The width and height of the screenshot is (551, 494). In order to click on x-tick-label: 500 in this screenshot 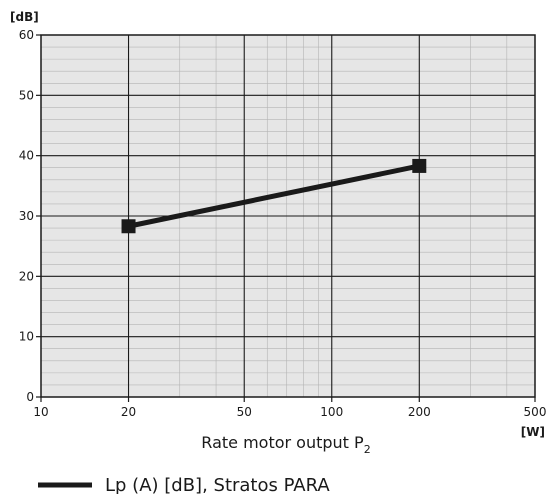, I will do `click(535, 412)`.